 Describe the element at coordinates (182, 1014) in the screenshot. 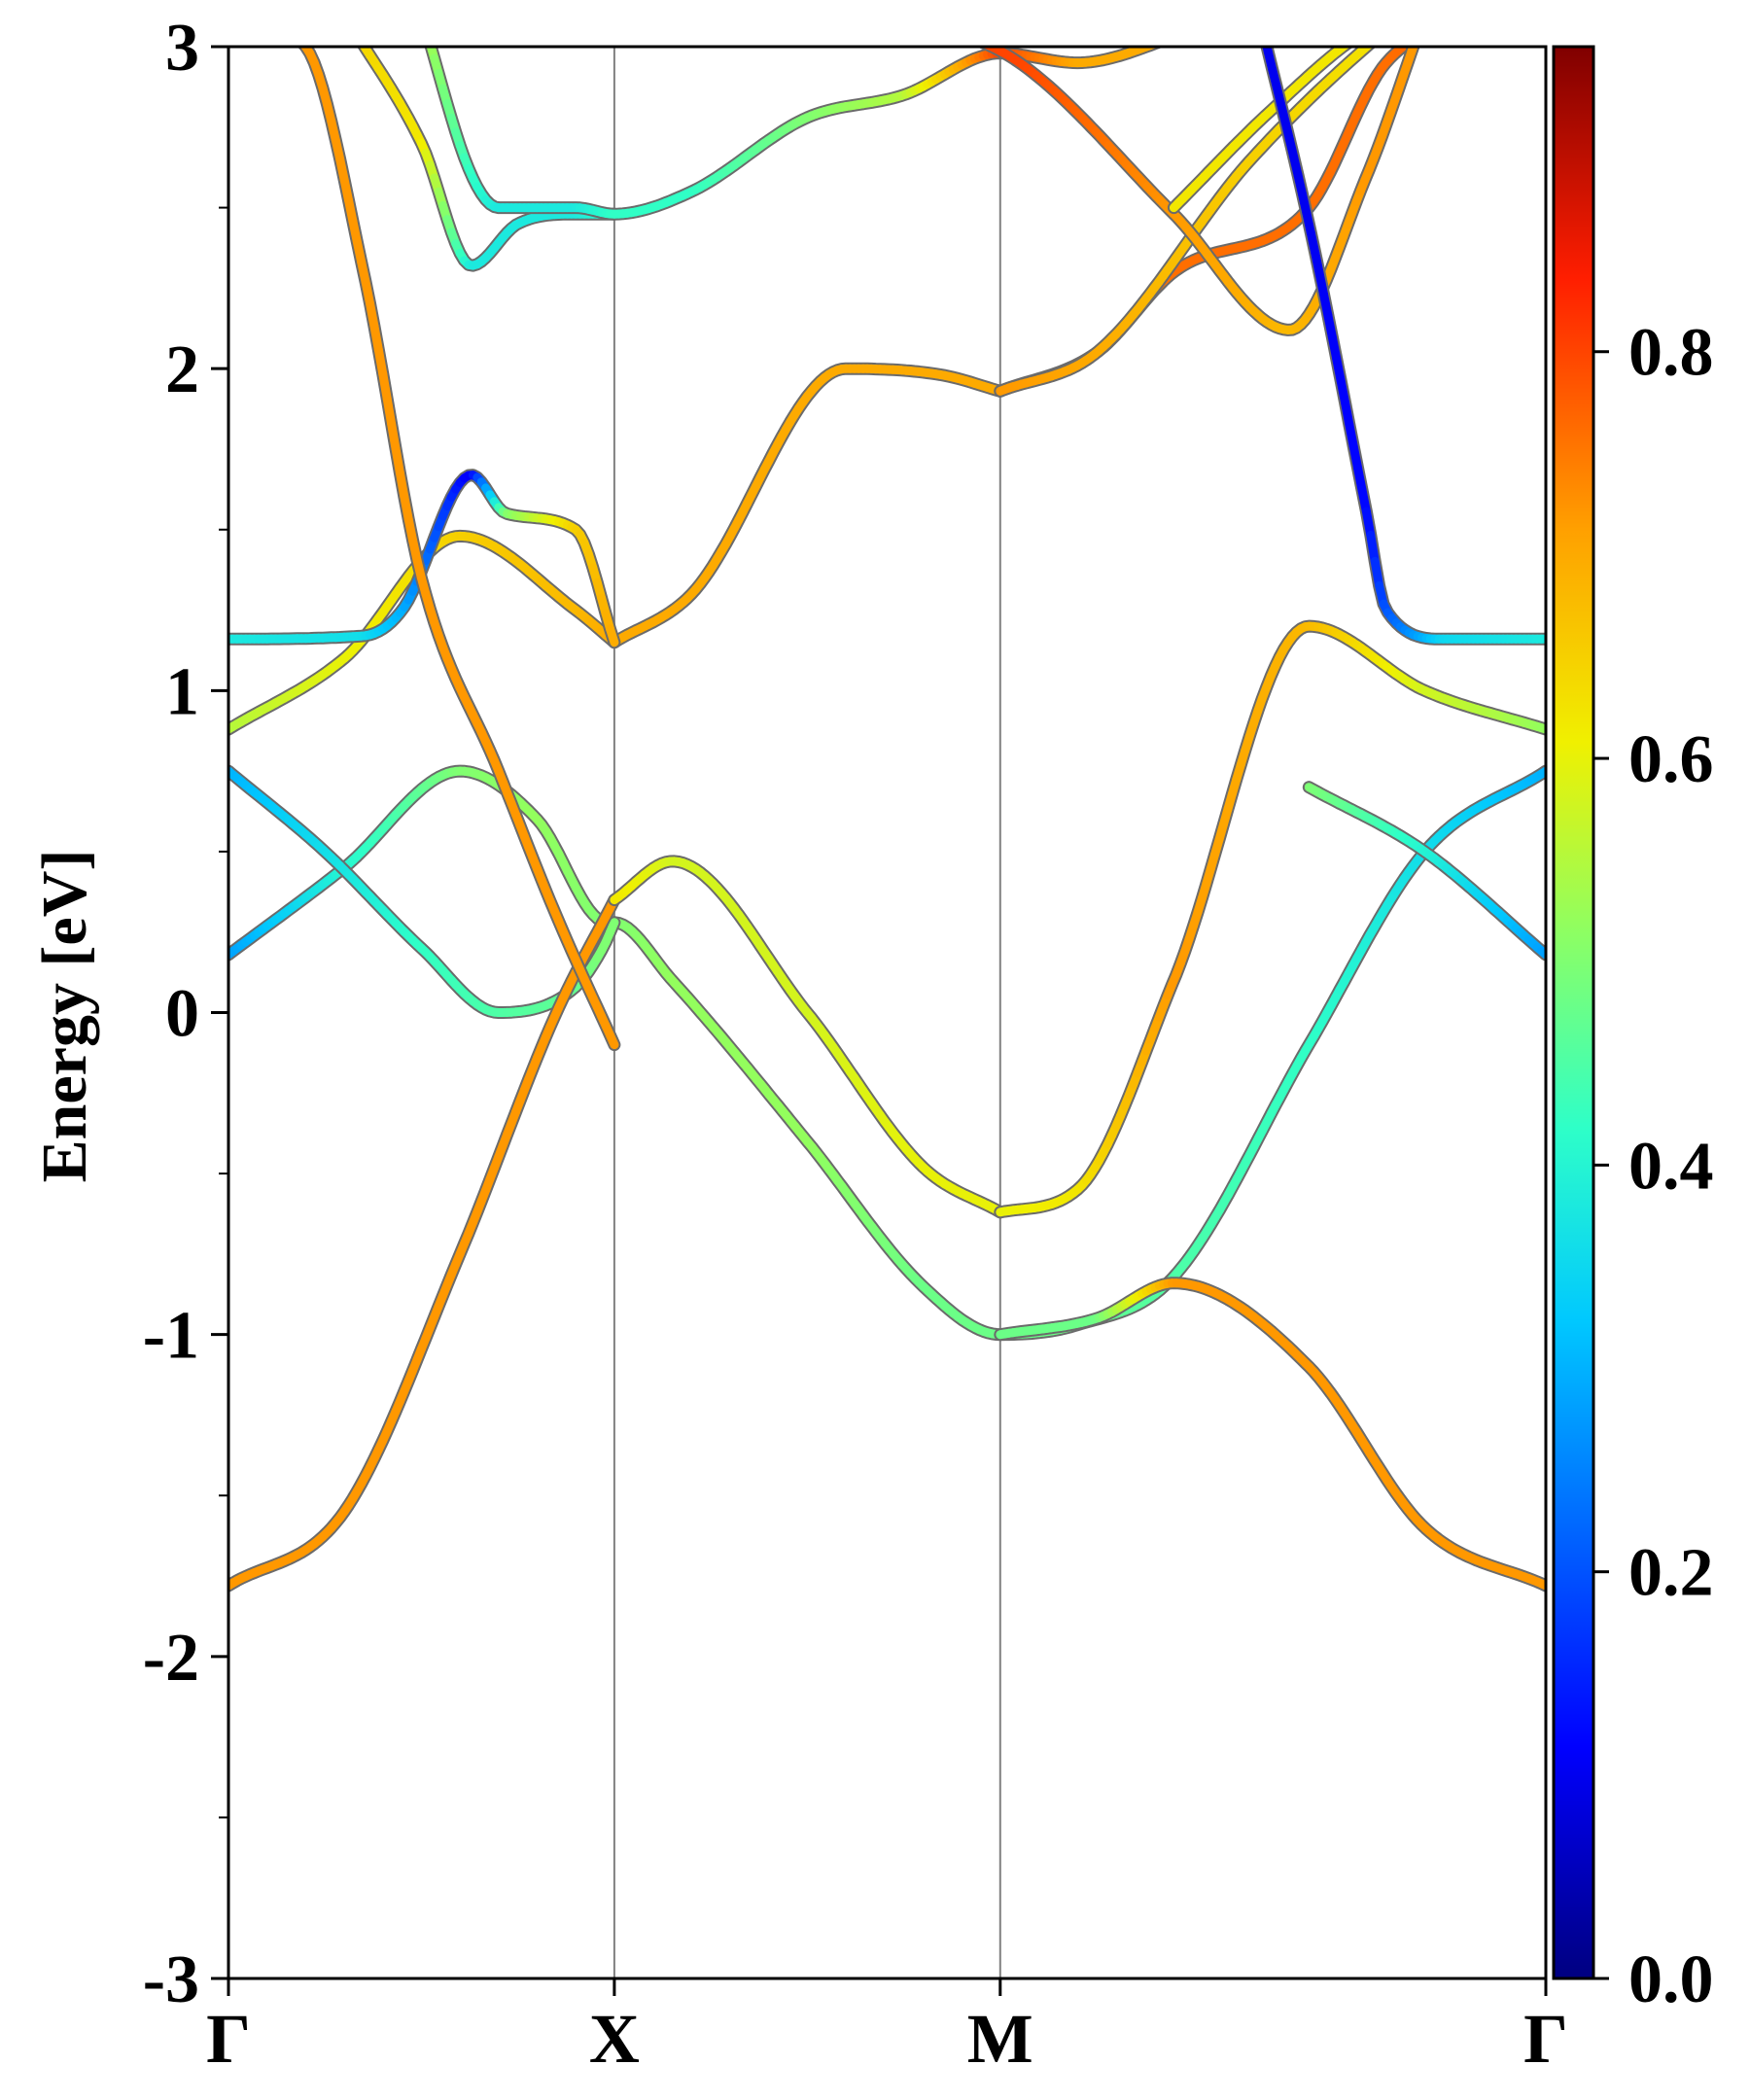

I see `y-tick-label: 0` at that location.